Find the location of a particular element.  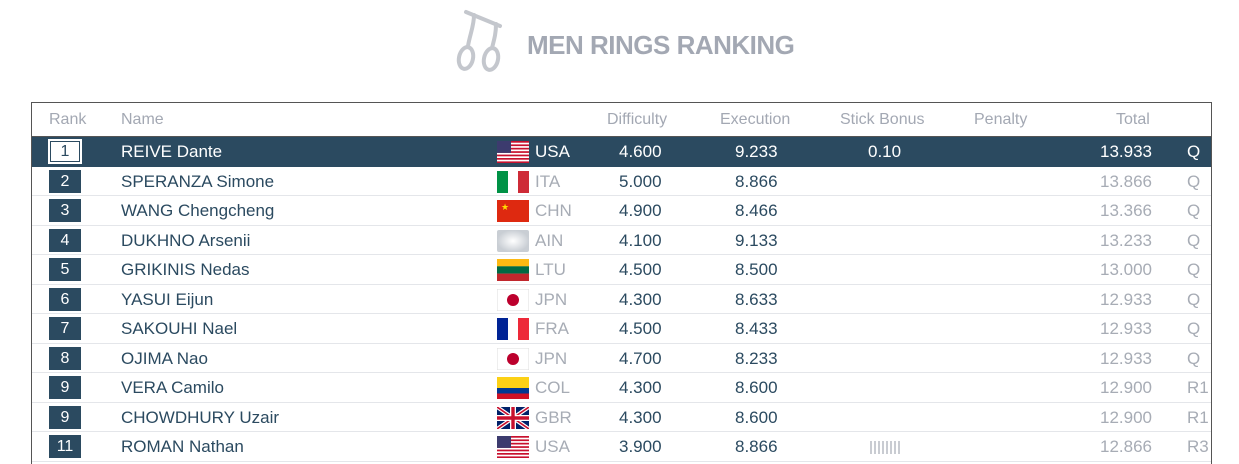

col-header-execution: Execution is located at coordinates (755, 119).